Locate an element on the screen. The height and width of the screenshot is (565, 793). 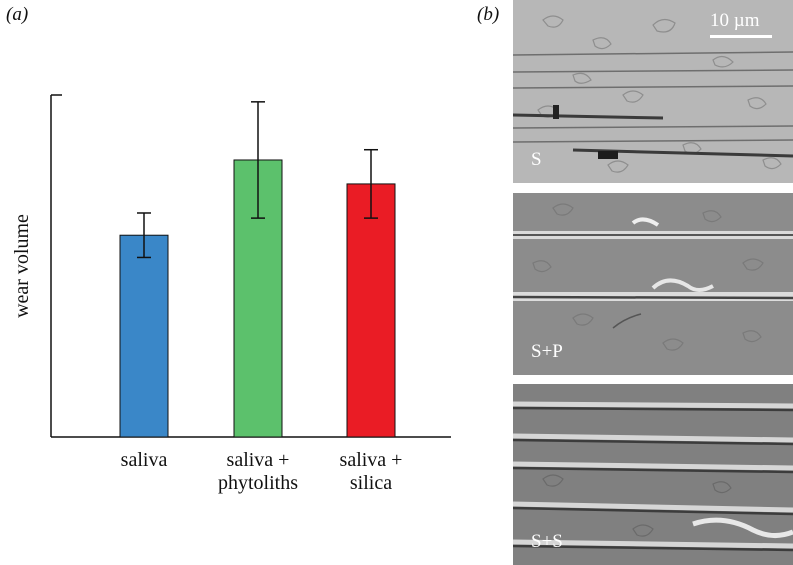
tick-labels-group: saliva saliva + phytoliths saliva + silica is located at coordinates (262, 471).